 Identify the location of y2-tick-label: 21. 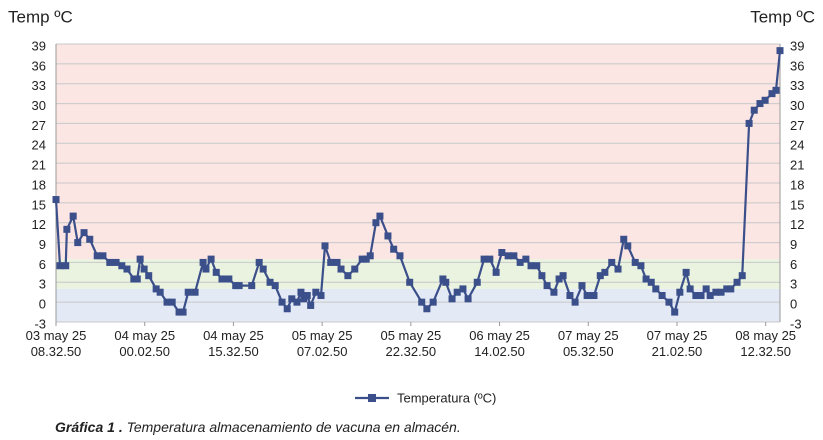
(797, 165).